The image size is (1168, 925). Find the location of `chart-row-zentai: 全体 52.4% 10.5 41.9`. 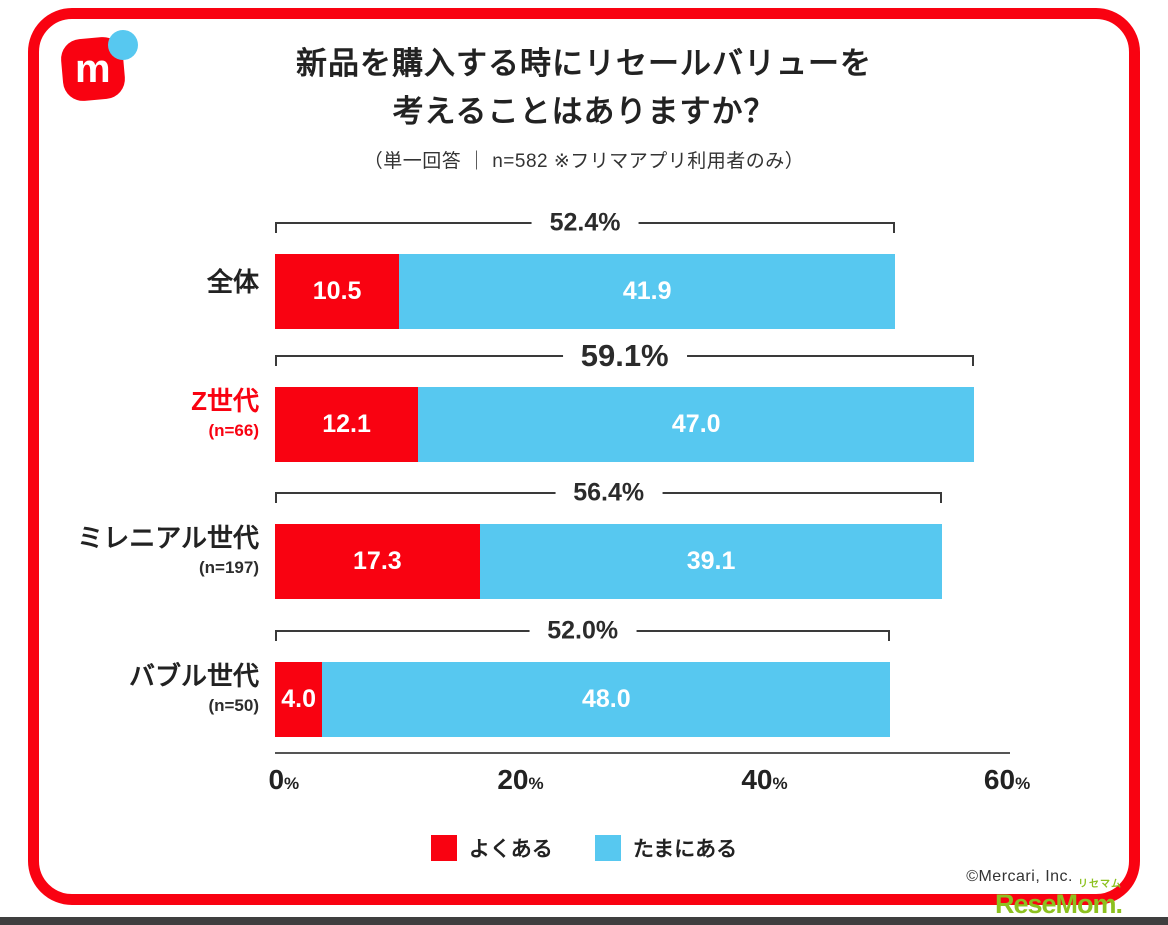

chart-row-zentai: 全体 52.4% 10.5 41.9 is located at coordinates (596, 268).